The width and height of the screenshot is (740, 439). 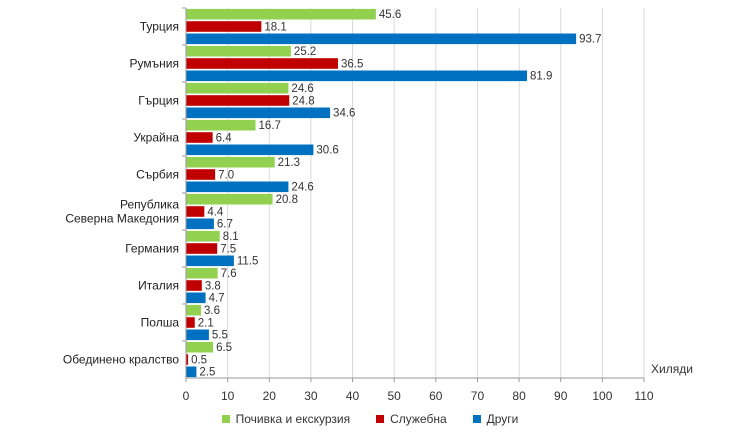 I want to click on data-label: 6.5, so click(x=224, y=348).